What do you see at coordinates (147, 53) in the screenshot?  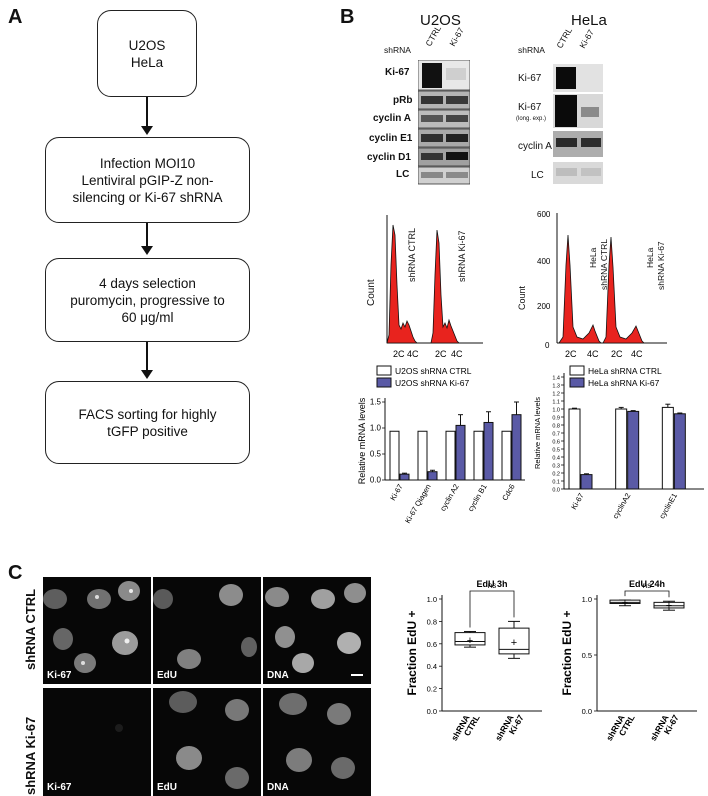 I see `flow-step-cell-lines: U2OS HeLa` at bounding box center [147, 53].